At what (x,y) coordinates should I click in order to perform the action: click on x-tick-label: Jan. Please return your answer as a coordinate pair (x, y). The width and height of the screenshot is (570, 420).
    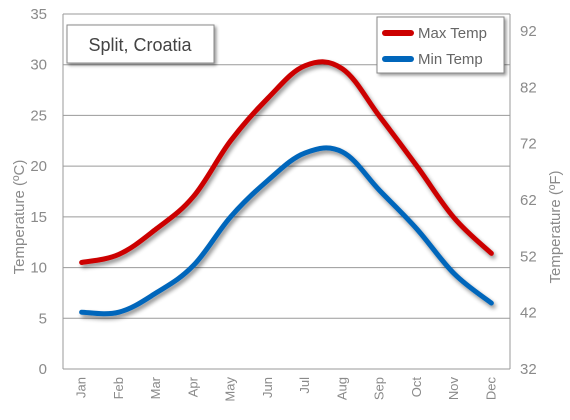
    Looking at the image, I should click on (81, 387).